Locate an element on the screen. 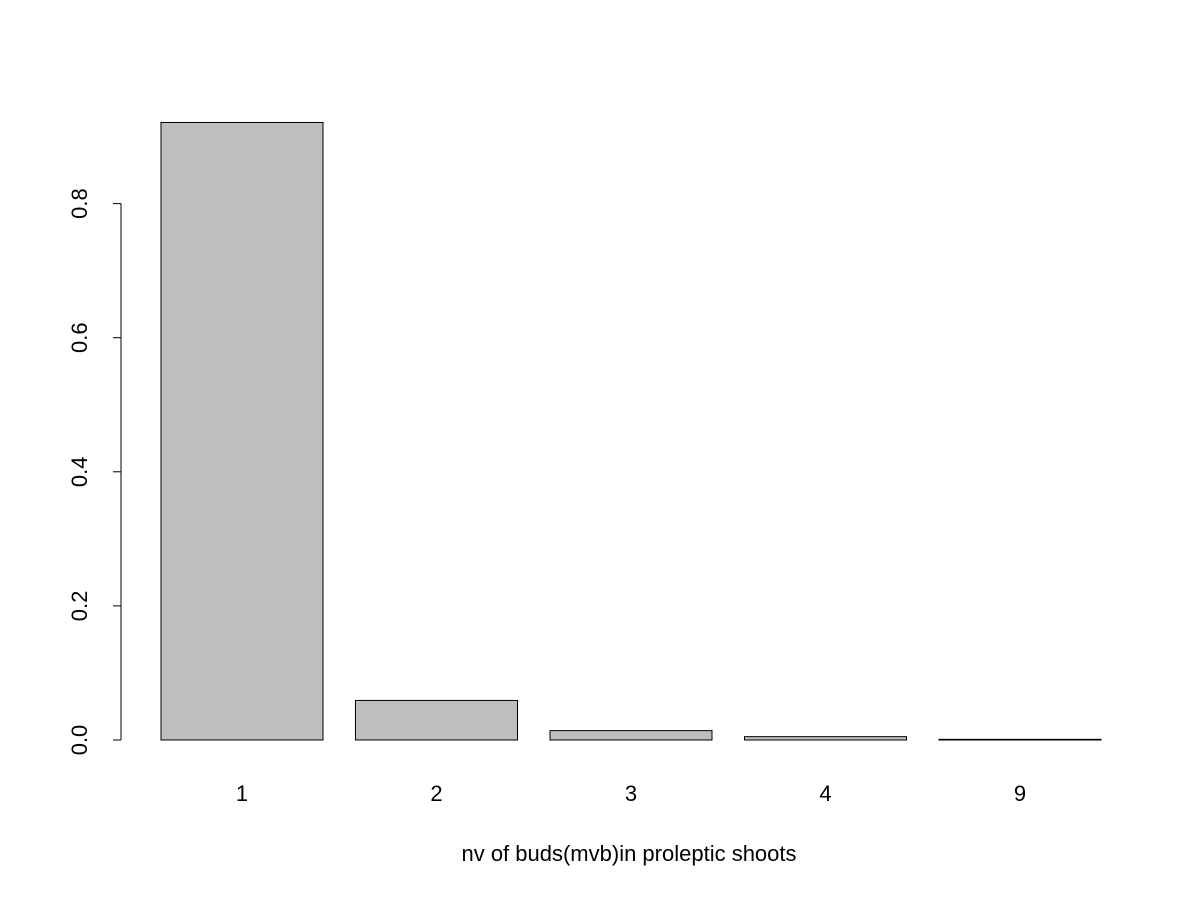 The height and width of the screenshot is (900, 1200). x-axis-label: nv of buds(mvb)in proleptic shoots is located at coordinates (628, 853).